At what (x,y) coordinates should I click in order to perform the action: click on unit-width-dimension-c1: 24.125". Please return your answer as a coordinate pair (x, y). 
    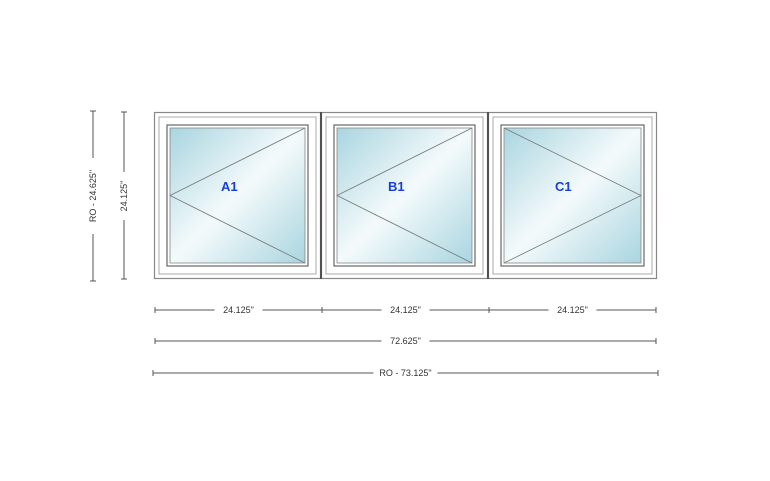
    Looking at the image, I should click on (572, 310).